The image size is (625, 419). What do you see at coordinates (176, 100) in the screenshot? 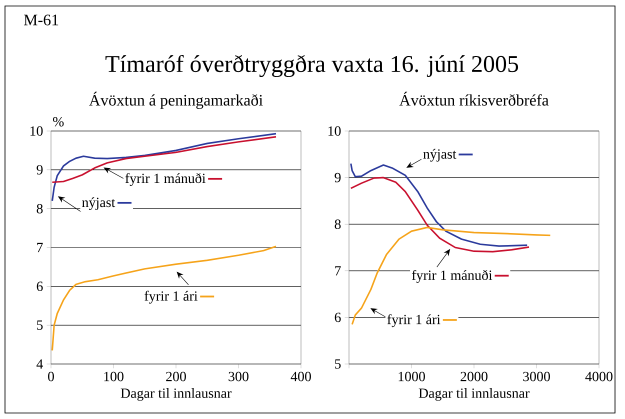
I see `chart-title: Ávöxtun á peningamarkaði` at bounding box center [176, 100].